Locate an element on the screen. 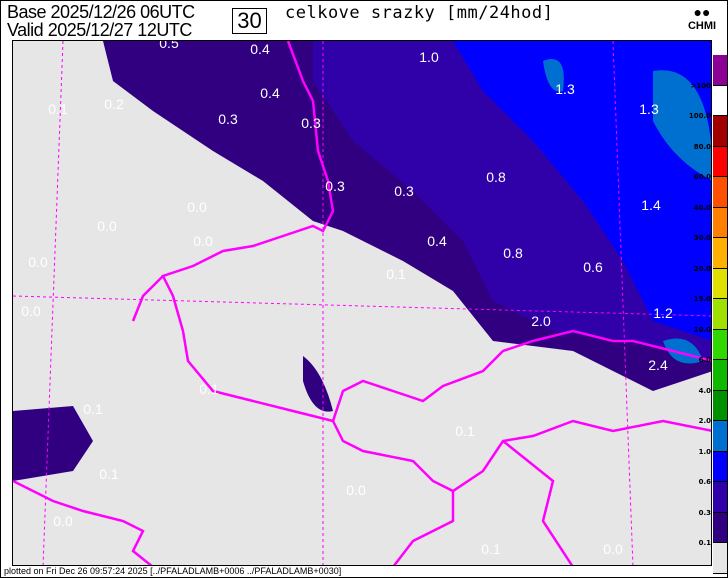 The image size is (728, 578). legend-label: 0.3 is located at coordinates (704, 512).